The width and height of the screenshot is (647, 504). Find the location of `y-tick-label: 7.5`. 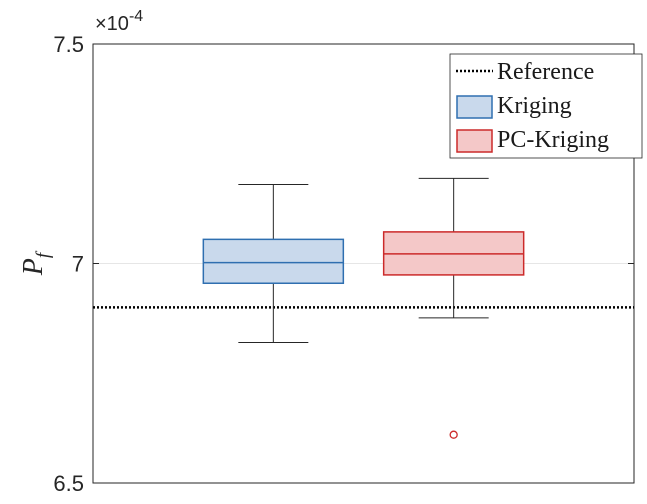

y-tick-label: 7.5 is located at coordinates (68, 44).